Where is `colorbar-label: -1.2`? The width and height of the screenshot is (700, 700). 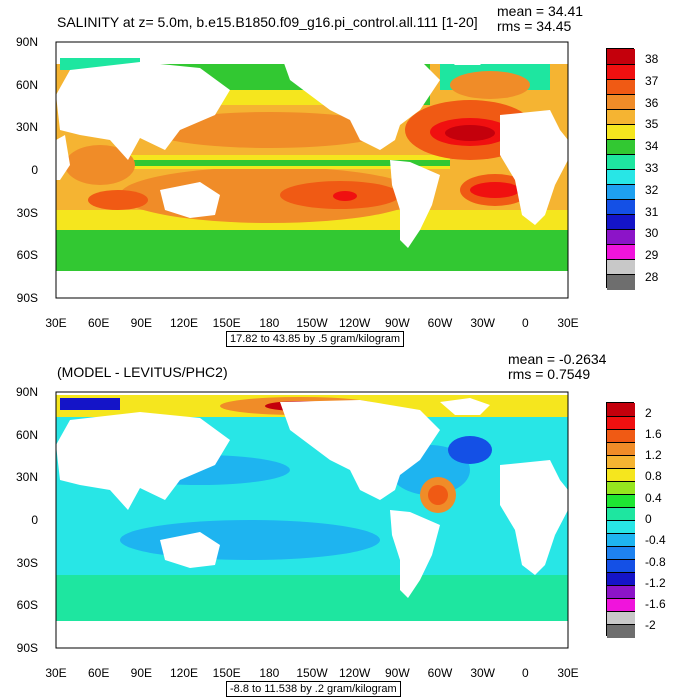
colorbar-label: -1.2 is located at coordinates (655, 582).